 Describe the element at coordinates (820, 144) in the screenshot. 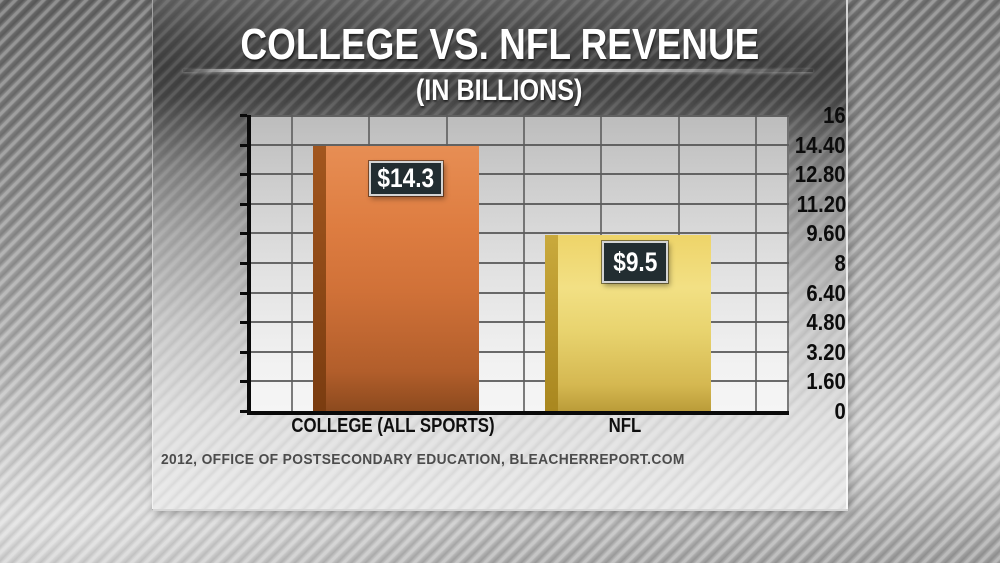

I see `y-axis-tick-label-text: 14.40` at that location.